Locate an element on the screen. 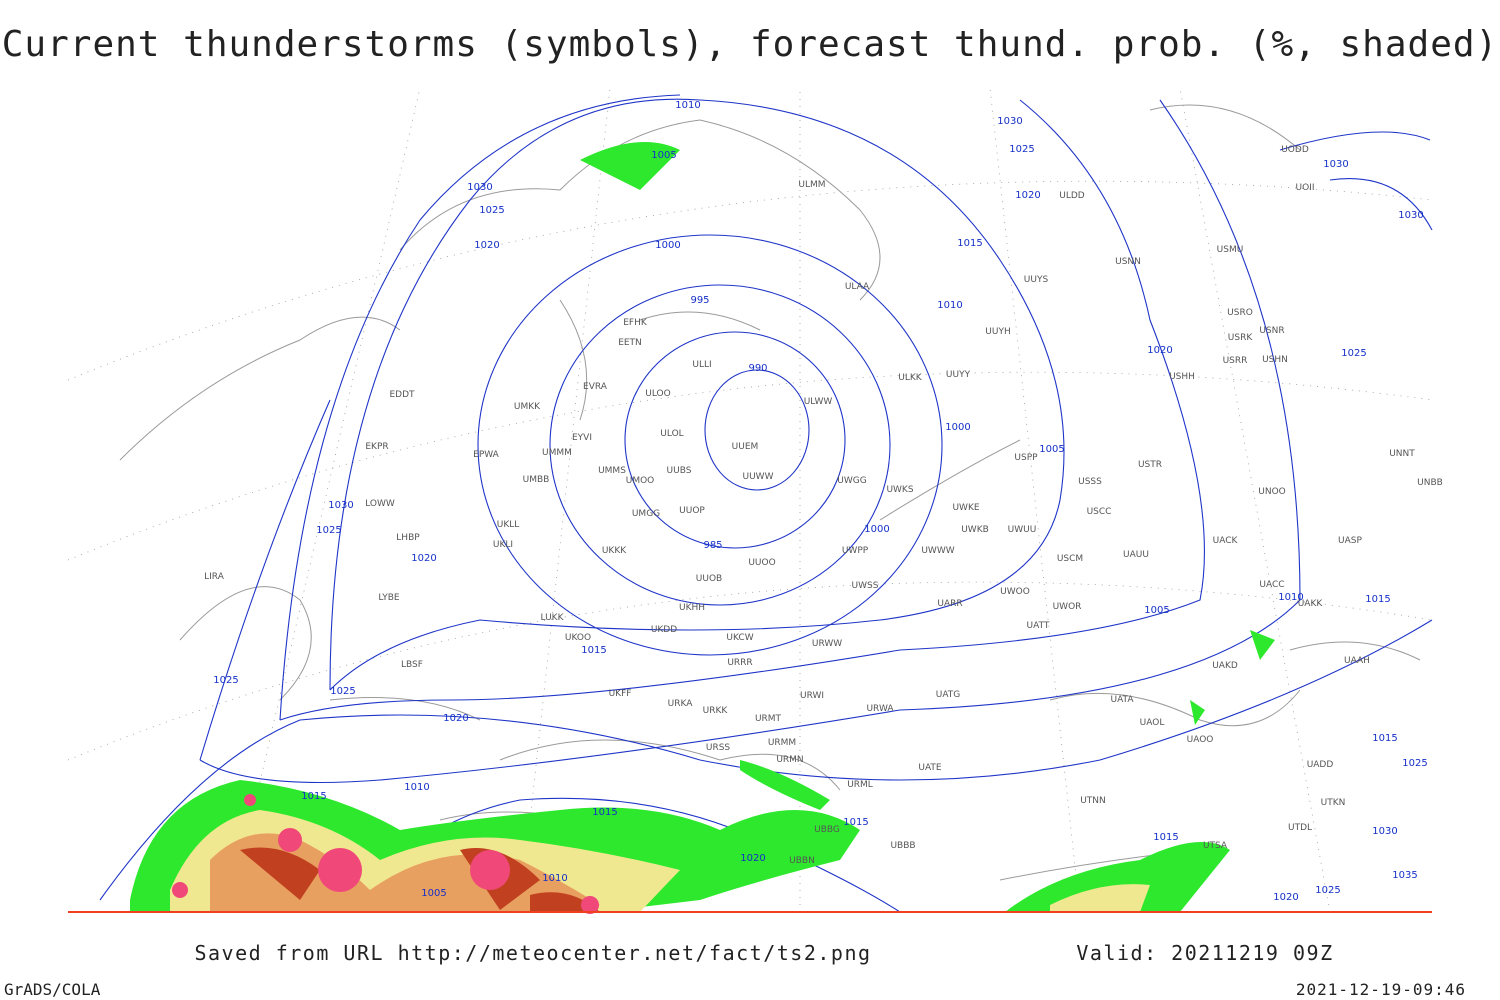 The height and width of the screenshot is (1000, 1500). station-label: UMBB is located at coordinates (536, 480).